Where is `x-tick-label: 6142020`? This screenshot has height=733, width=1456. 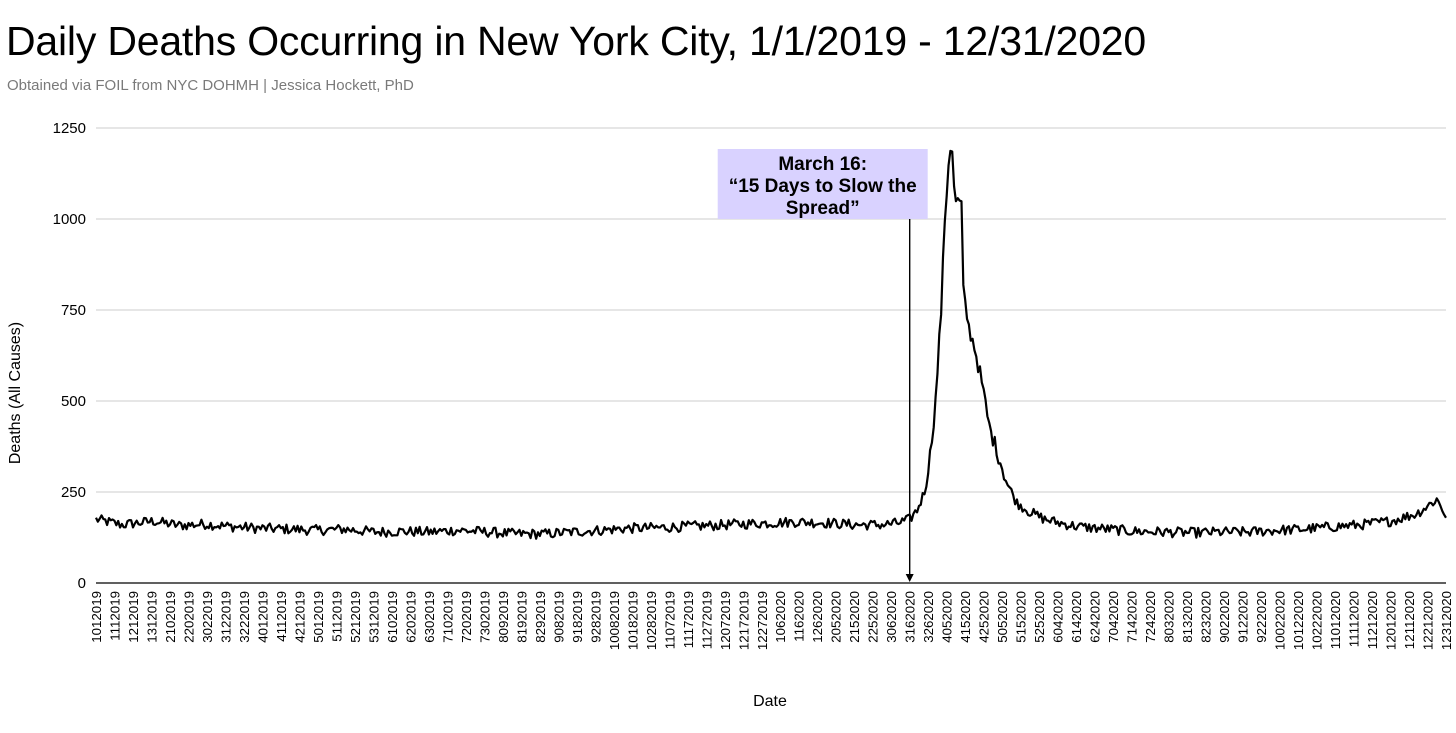
x-tick-label: 6142020 is located at coordinates (1076, 617).